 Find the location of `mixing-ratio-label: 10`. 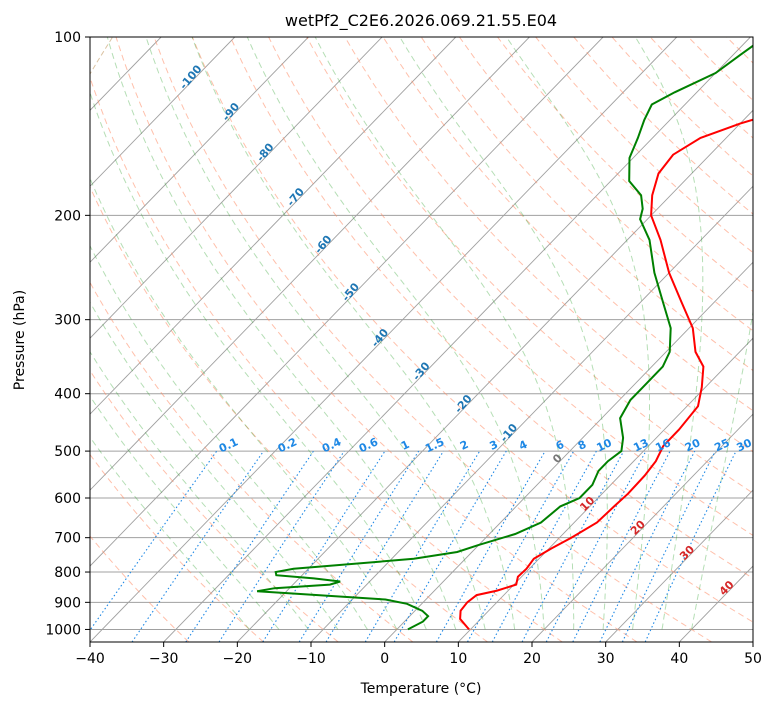

mixing-ratio-label: 10 is located at coordinates (605, 445).